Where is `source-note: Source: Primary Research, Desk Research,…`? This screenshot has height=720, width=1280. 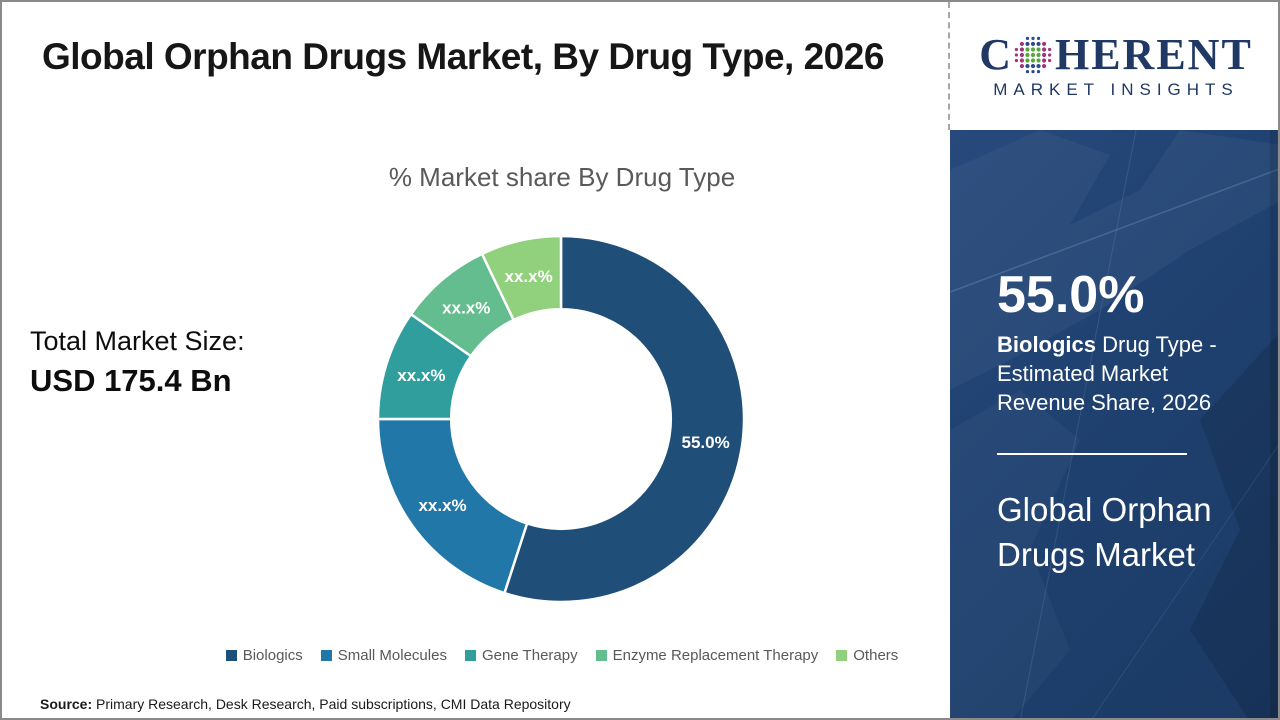 source-note: Source: Primary Research, Desk Research,… is located at coordinates (305, 704).